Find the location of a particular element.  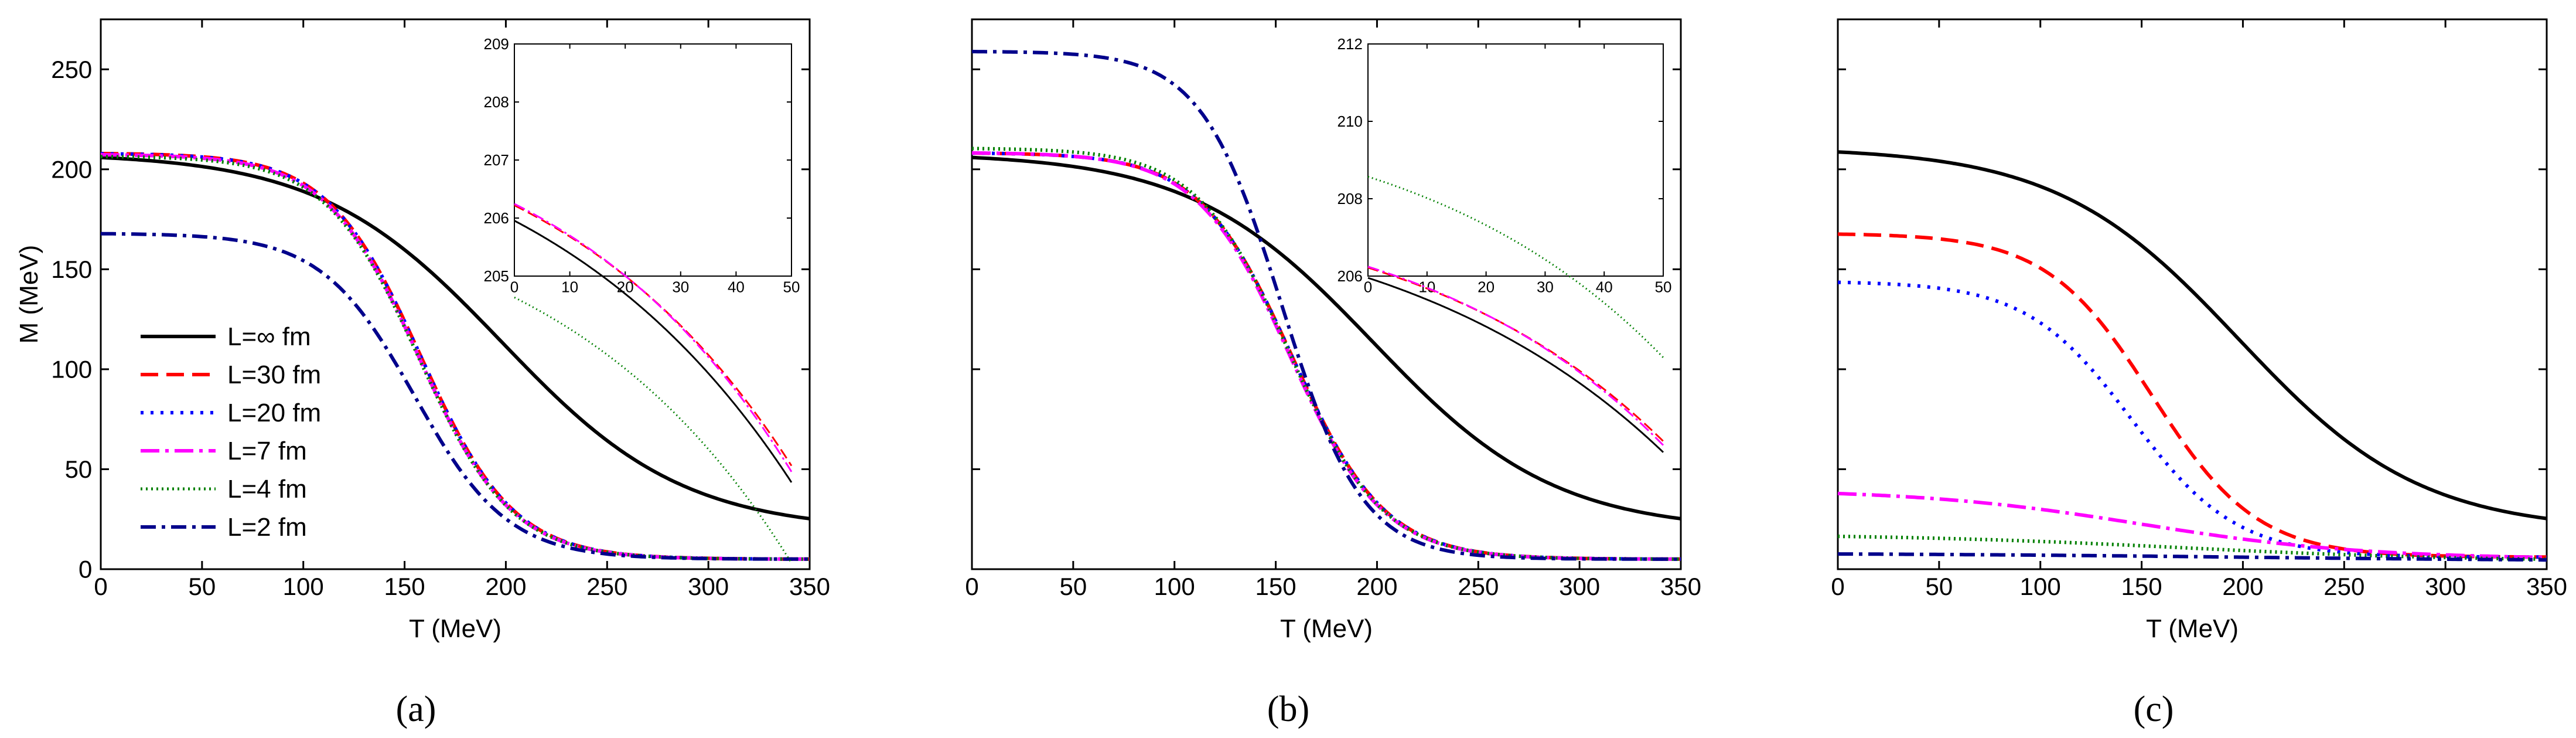

panel-b-xtick-label-5: 250 is located at coordinates (1478, 586).